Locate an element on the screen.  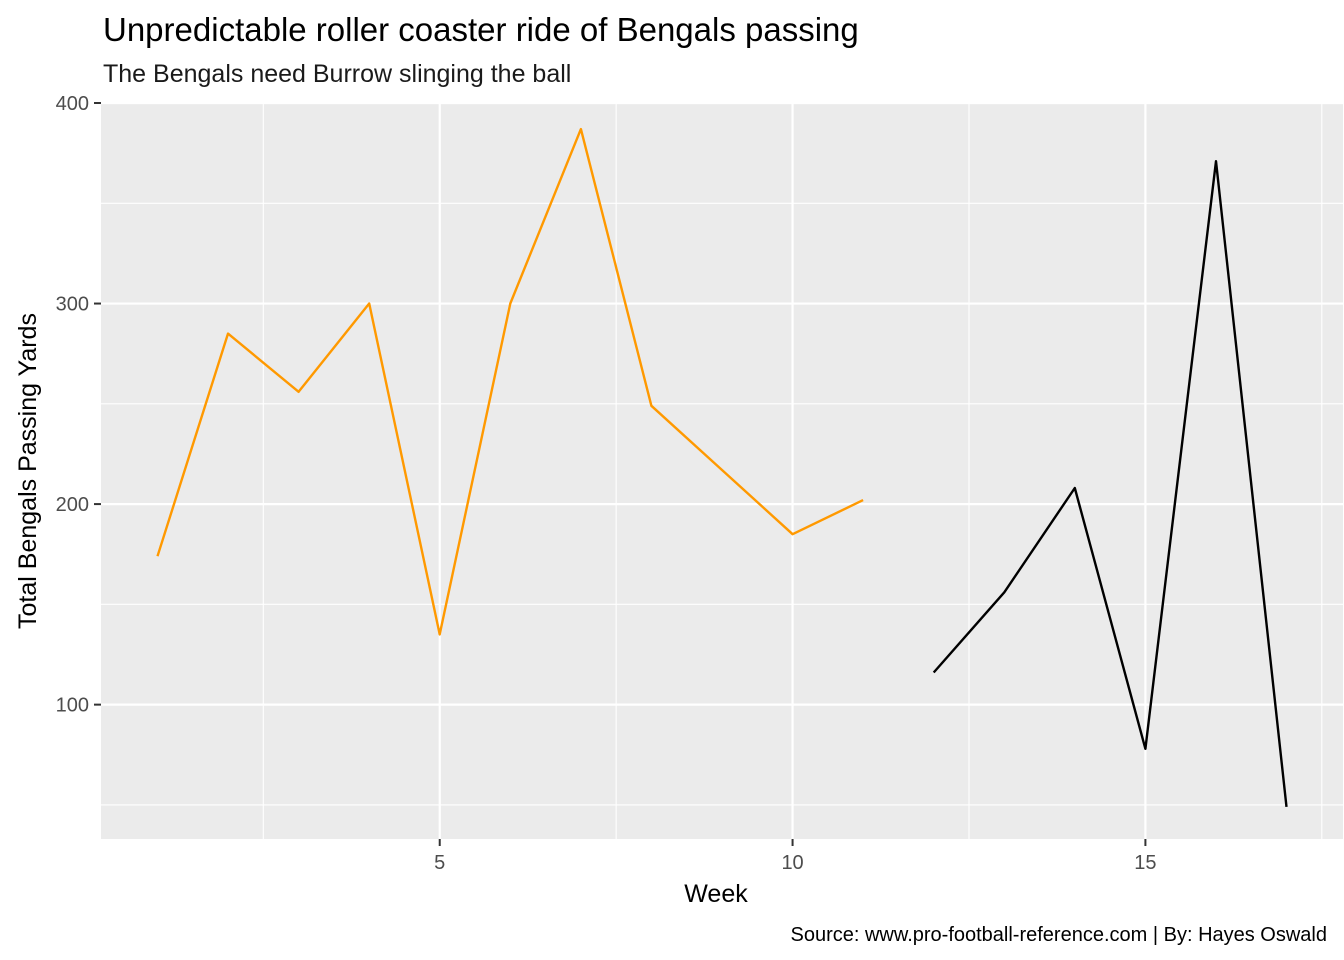
x-axis-title: Week is located at coordinates (716, 894).